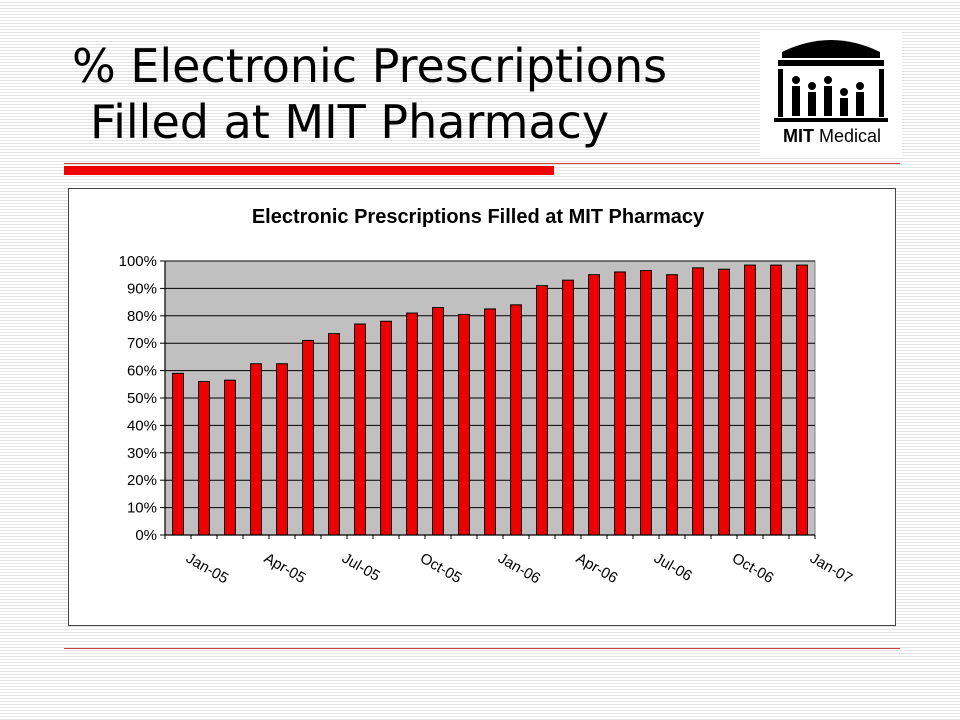  What do you see at coordinates (673, 567) in the screenshot?
I see `x-tick-label: Jul-06` at bounding box center [673, 567].